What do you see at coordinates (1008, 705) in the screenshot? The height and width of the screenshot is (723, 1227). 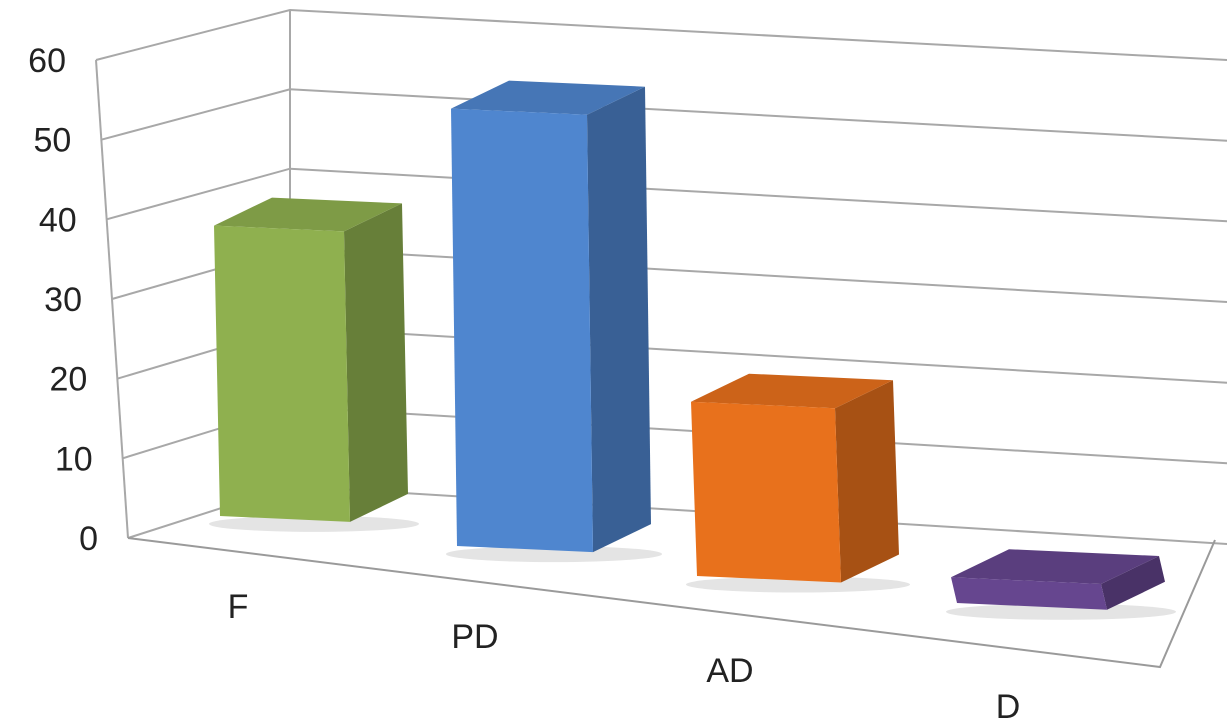 I see `x-category-label: D` at bounding box center [1008, 705].